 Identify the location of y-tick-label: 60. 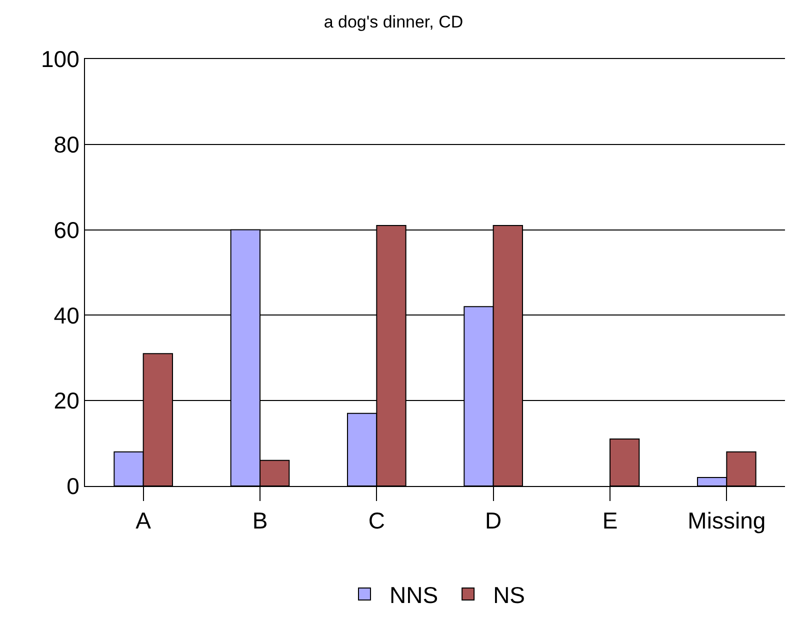
(67, 229).